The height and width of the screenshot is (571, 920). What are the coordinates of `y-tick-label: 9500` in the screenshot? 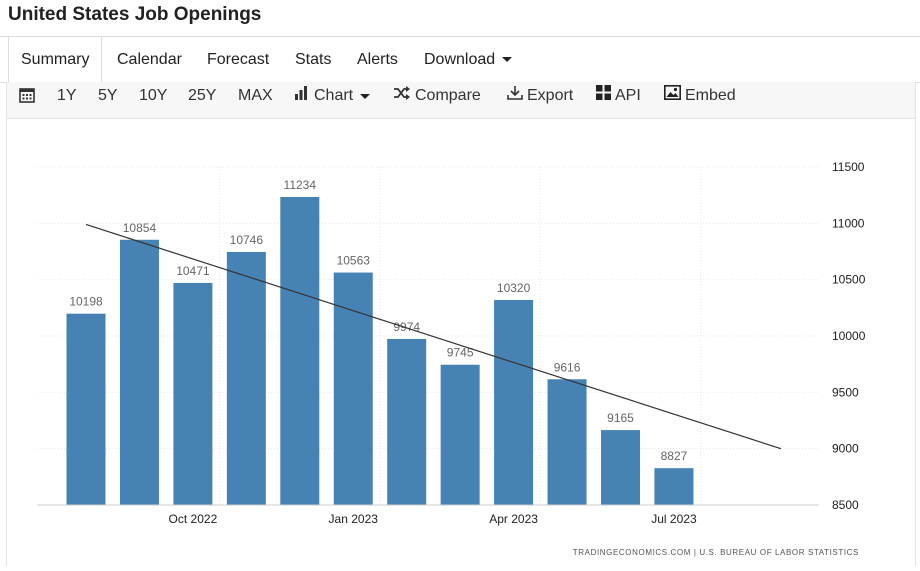 It's located at (845, 392).